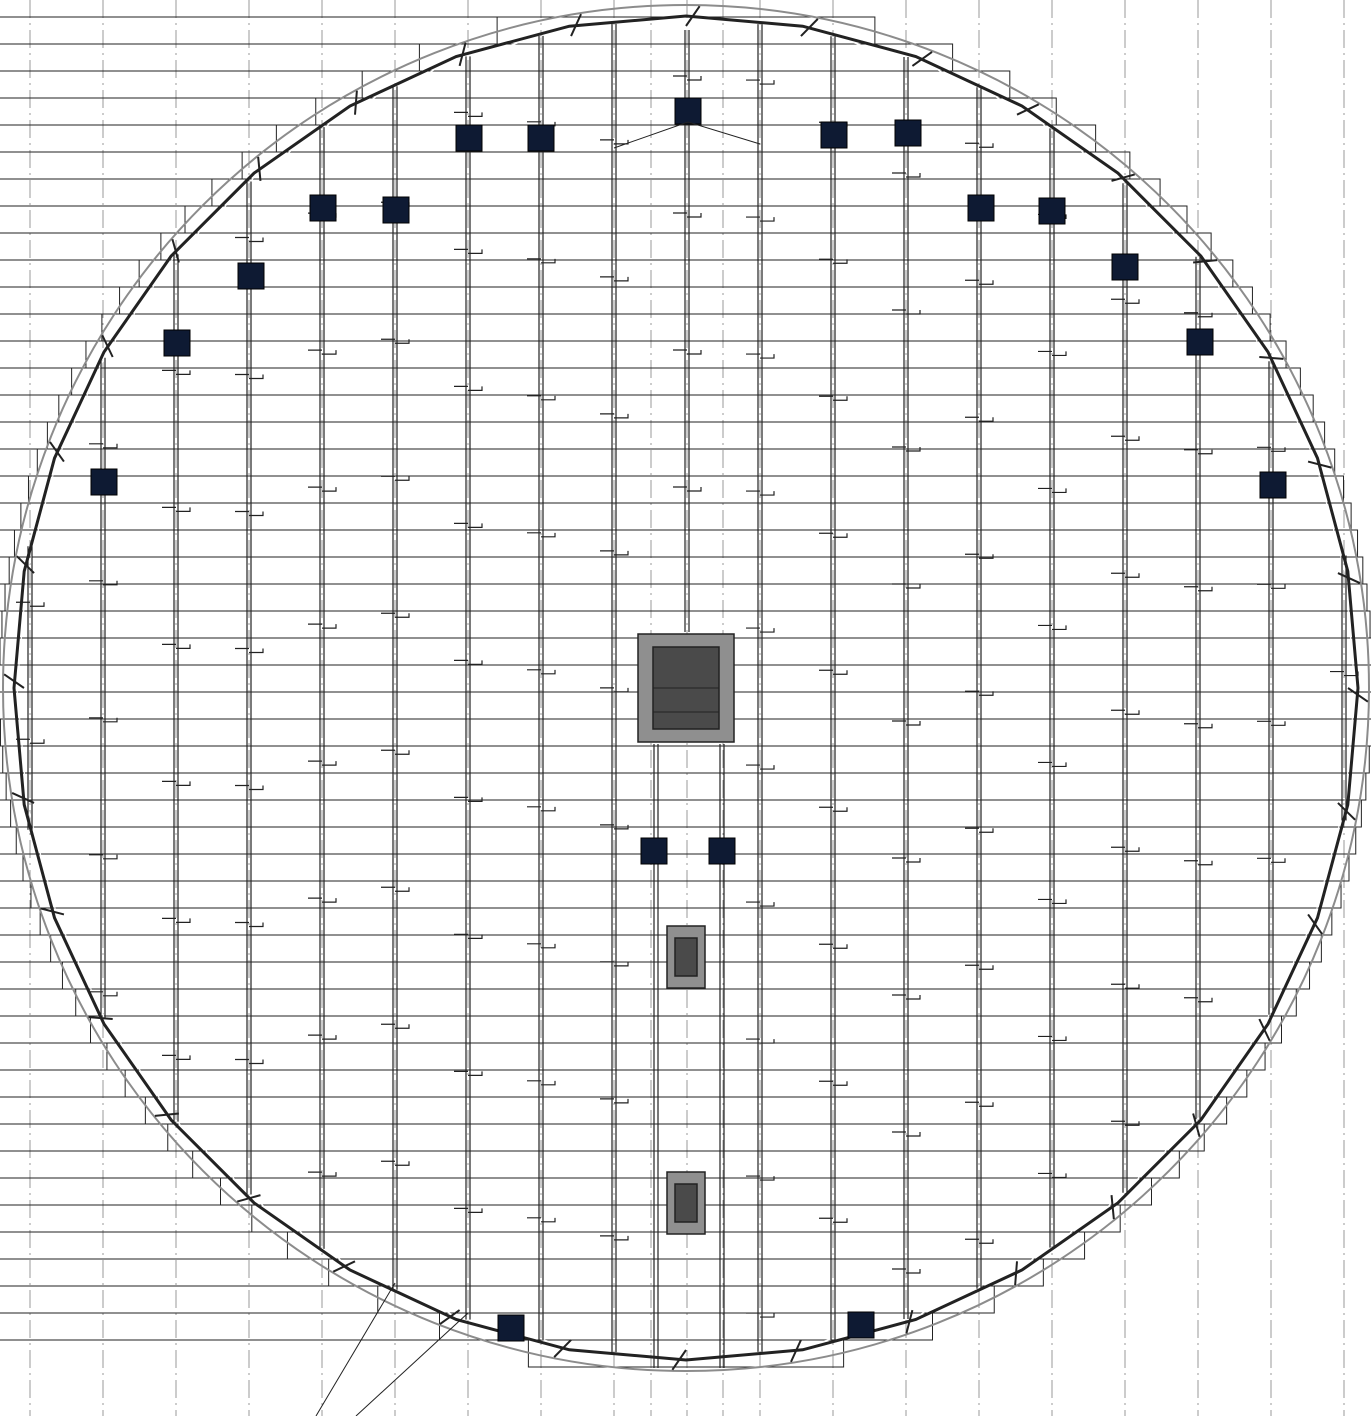 Image resolution: width=1371 pixels, height=1416 pixels. I want to click on drain-sump-inner, so click(686, 957).